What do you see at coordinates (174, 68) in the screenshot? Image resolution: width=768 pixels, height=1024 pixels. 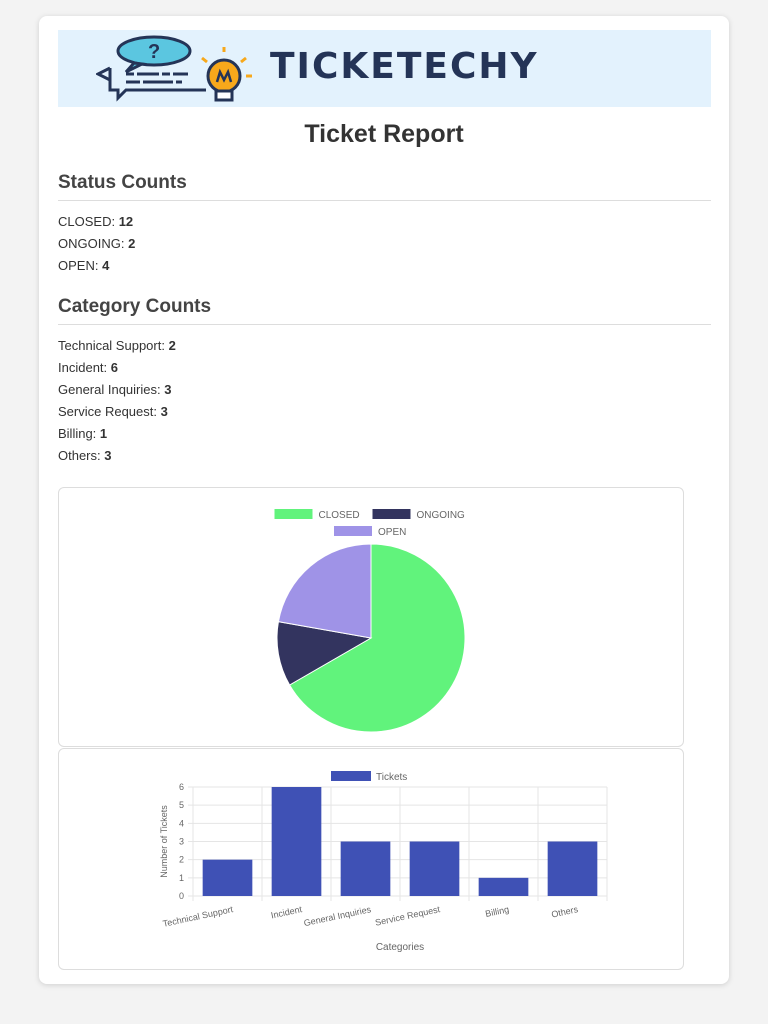 I see `helpdesk-logo-icon: ?` at bounding box center [174, 68].